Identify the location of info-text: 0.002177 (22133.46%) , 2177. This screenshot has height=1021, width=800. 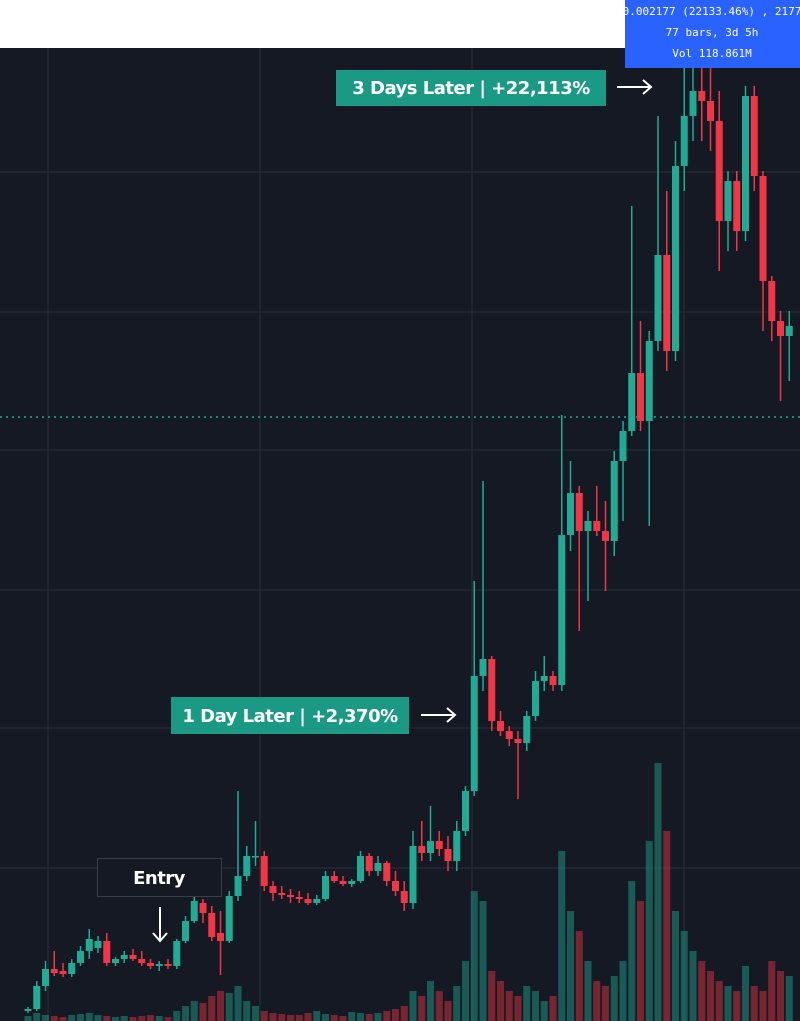
(711, 11).